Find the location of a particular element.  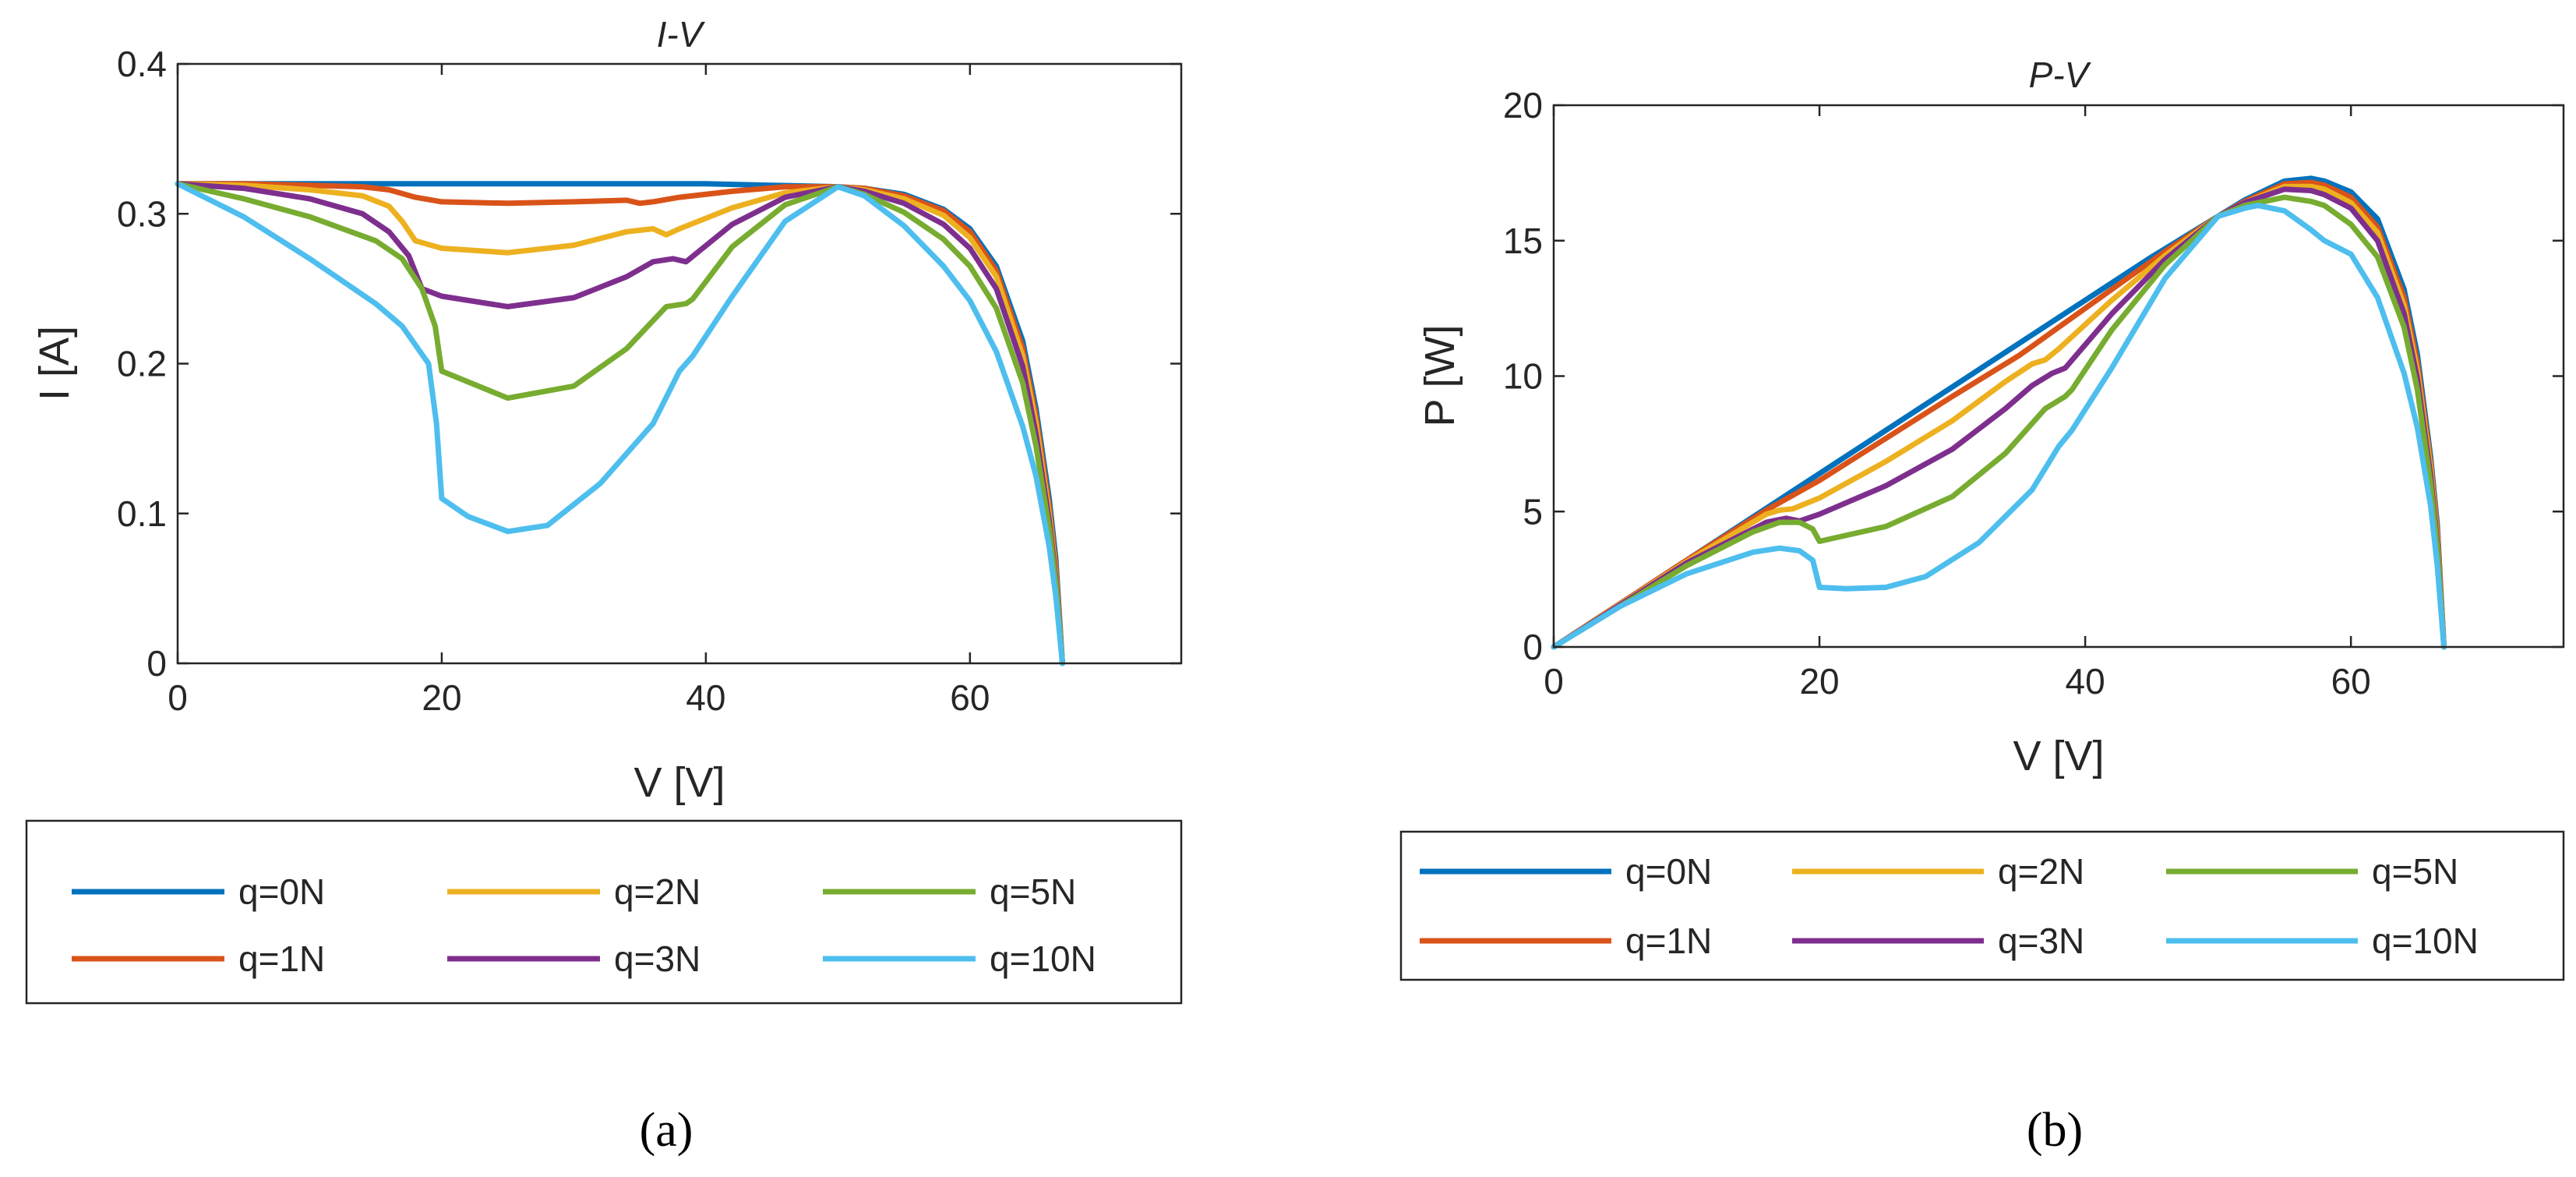

y-tick-label: 10 is located at coordinates (1523, 376).